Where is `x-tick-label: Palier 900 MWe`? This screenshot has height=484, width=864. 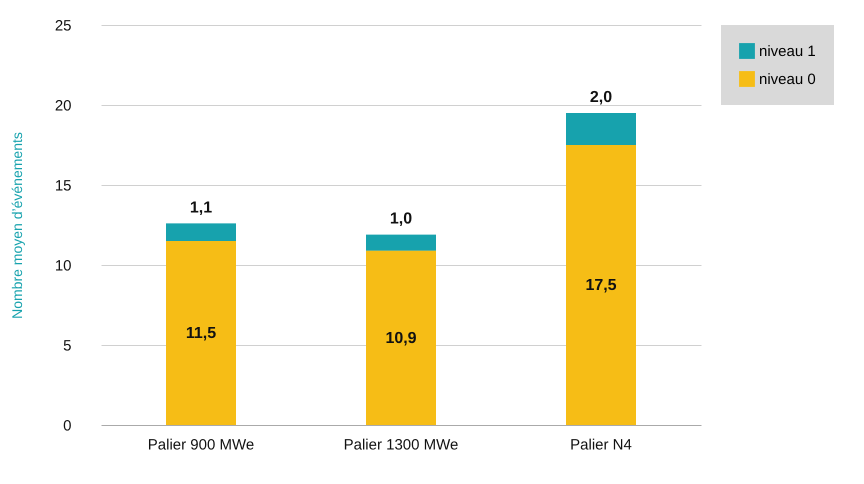 x-tick-label: Palier 900 MWe is located at coordinates (201, 445).